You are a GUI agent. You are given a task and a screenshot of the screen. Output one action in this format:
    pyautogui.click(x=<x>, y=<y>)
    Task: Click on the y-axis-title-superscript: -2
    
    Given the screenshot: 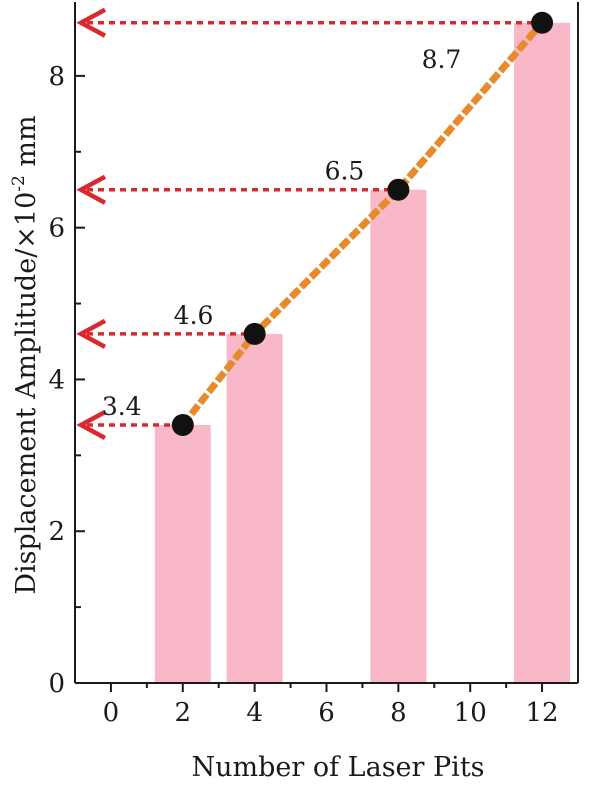 What is the action you would take?
    pyautogui.click(x=19, y=183)
    